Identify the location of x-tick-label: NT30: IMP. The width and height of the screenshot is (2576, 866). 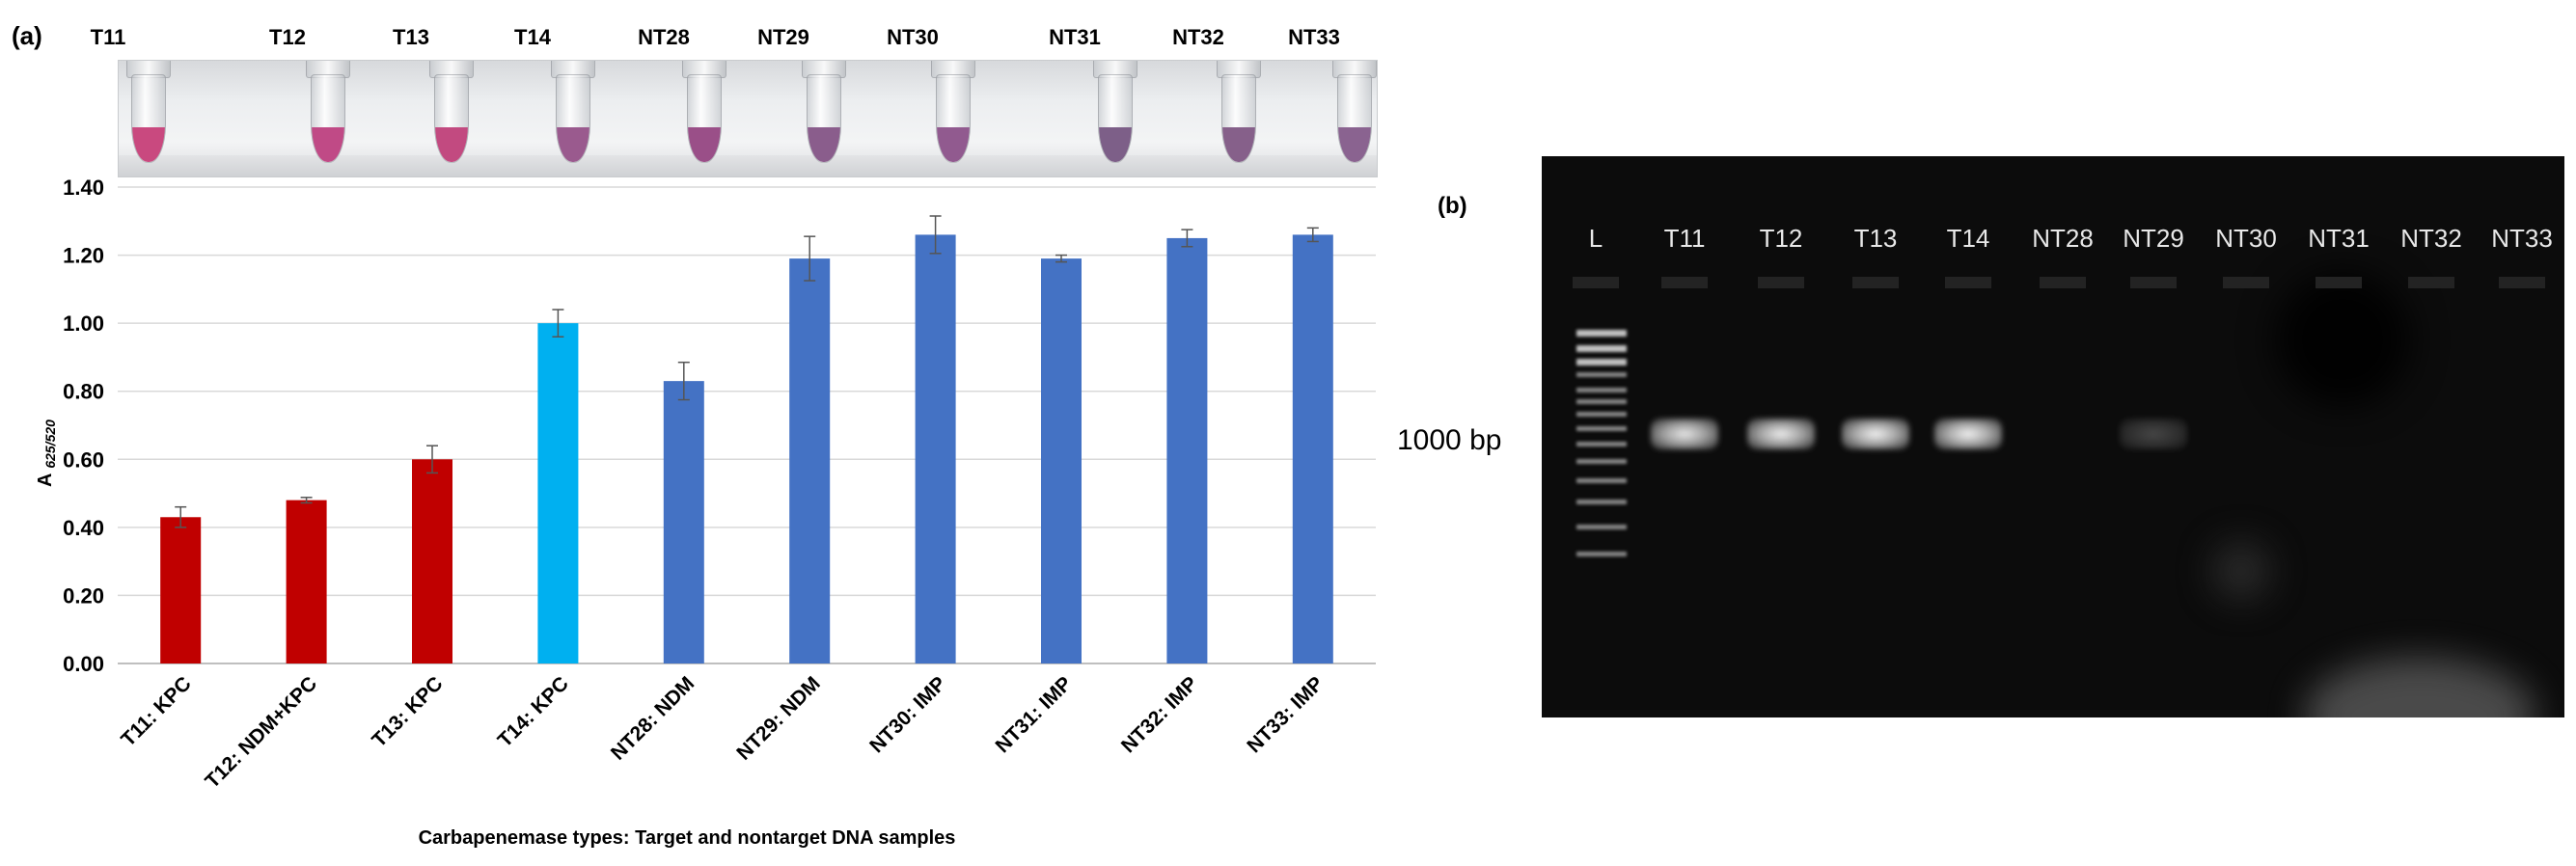
(908, 714).